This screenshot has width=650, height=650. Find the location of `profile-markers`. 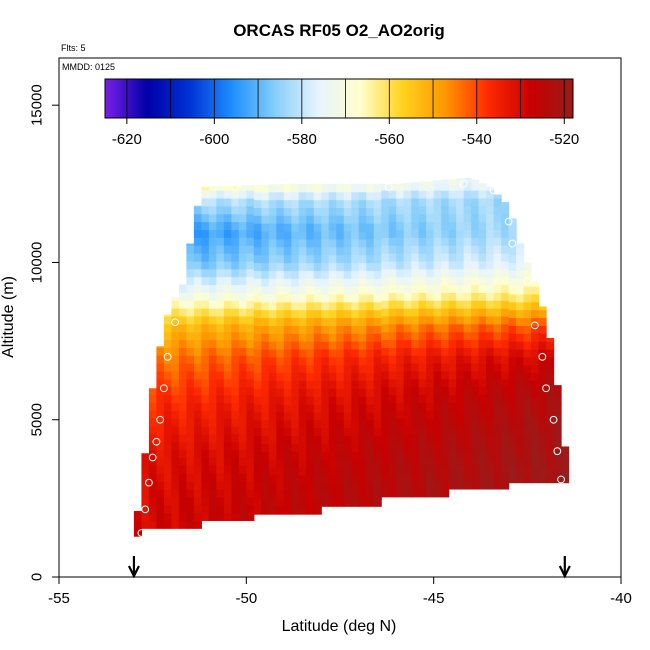

profile-markers is located at coordinates (349, 567).